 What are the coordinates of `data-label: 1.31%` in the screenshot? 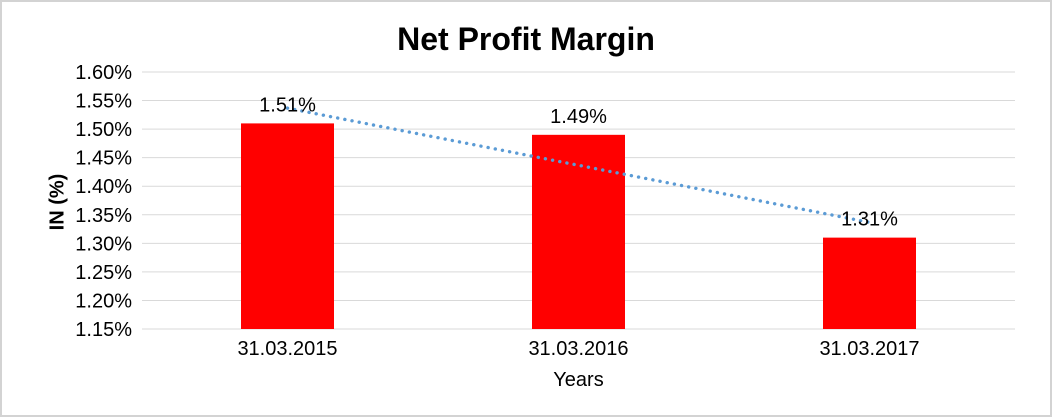 It's located at (869, 220).